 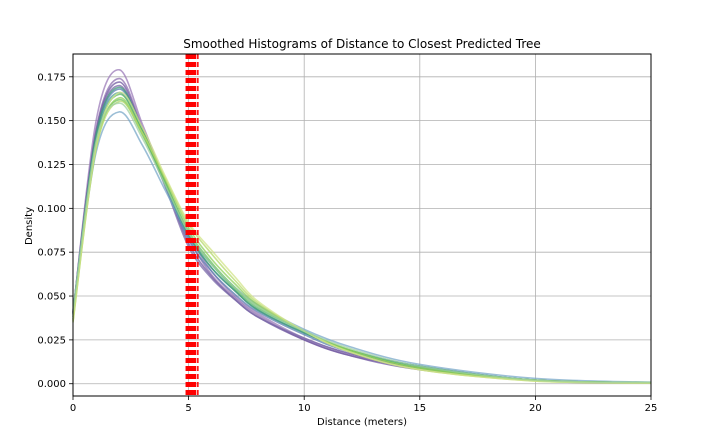 What do you see at coordinates (73, 408) in the screenshot?
I see `x-tick-label: 0` at bounding box center [73, 408].